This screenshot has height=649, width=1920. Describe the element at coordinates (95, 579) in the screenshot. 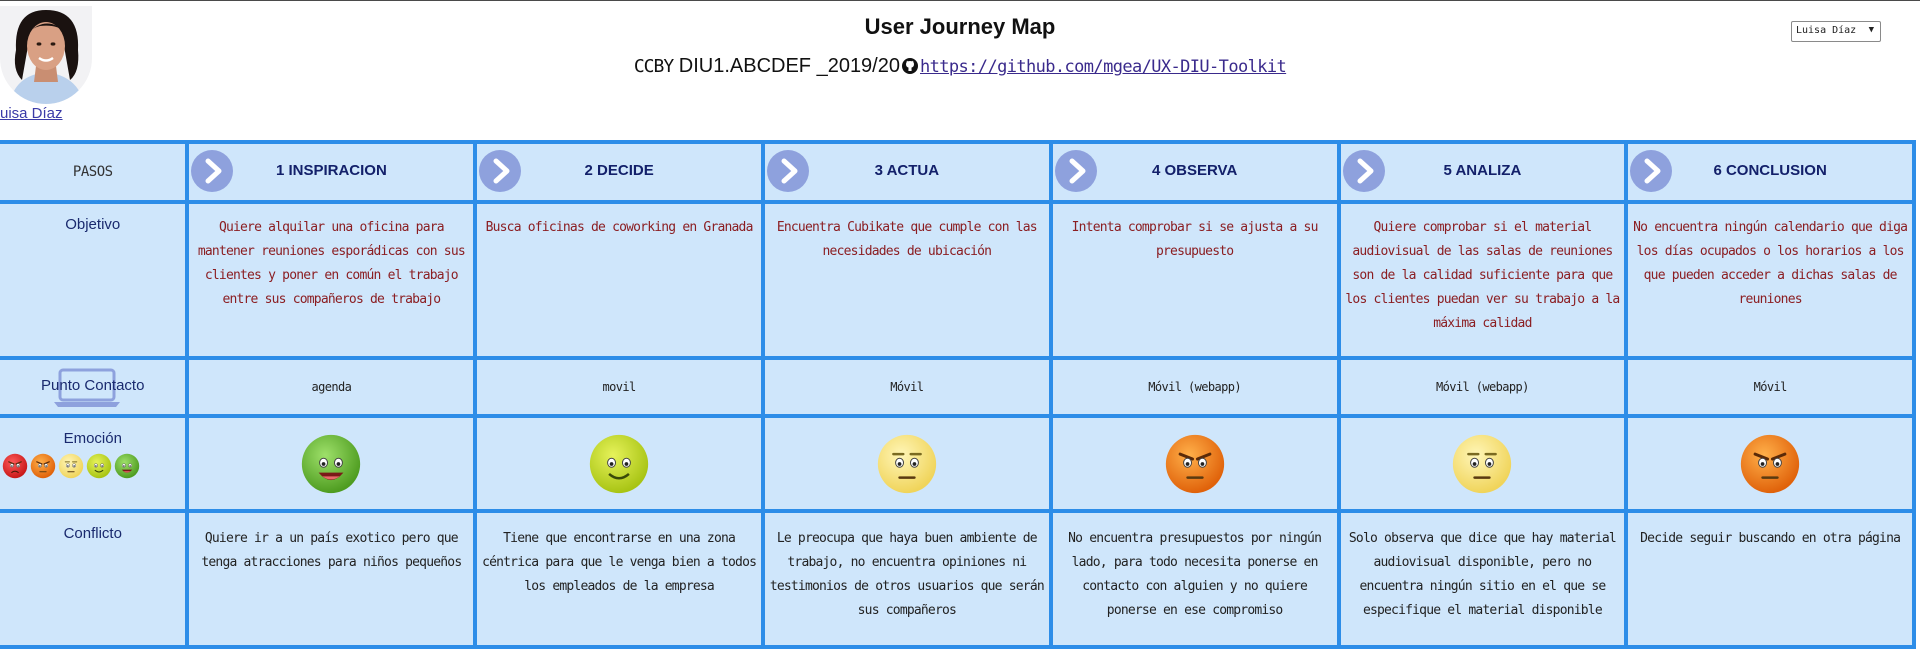

I see `row-label-conflict: Conflicto` at that location.